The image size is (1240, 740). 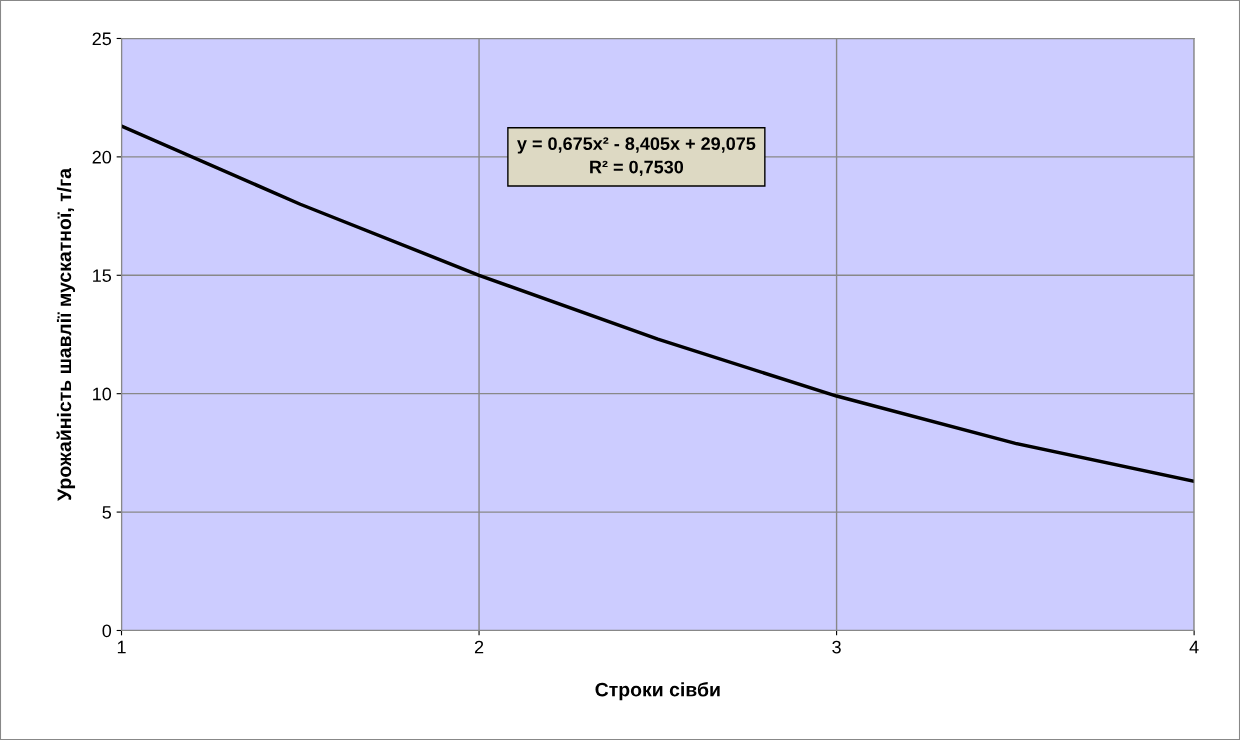 What do you see at coordinates (836, 647) in the screenshot?
I see `x-tick-label: 3` at bounding box center [836, 647].